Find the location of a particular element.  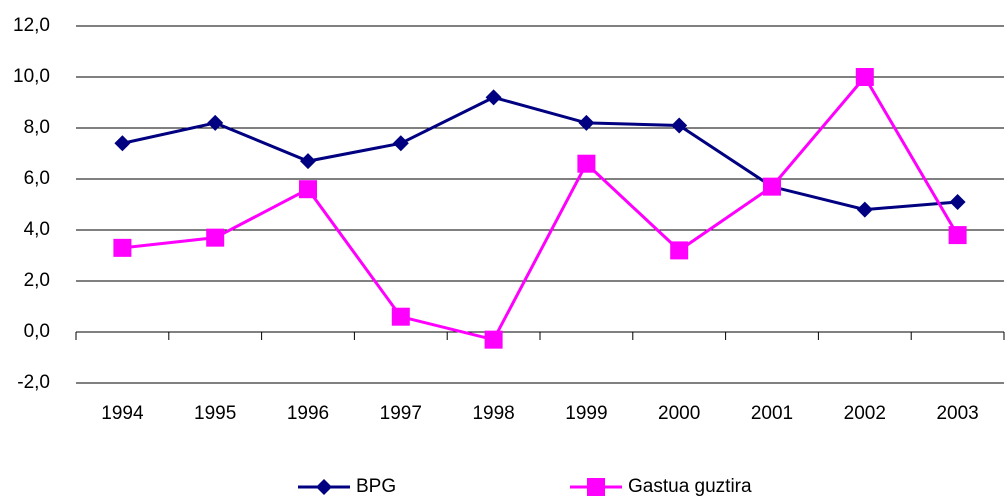

y-tick-label: 4,0 is located at coordinates (37, 229).